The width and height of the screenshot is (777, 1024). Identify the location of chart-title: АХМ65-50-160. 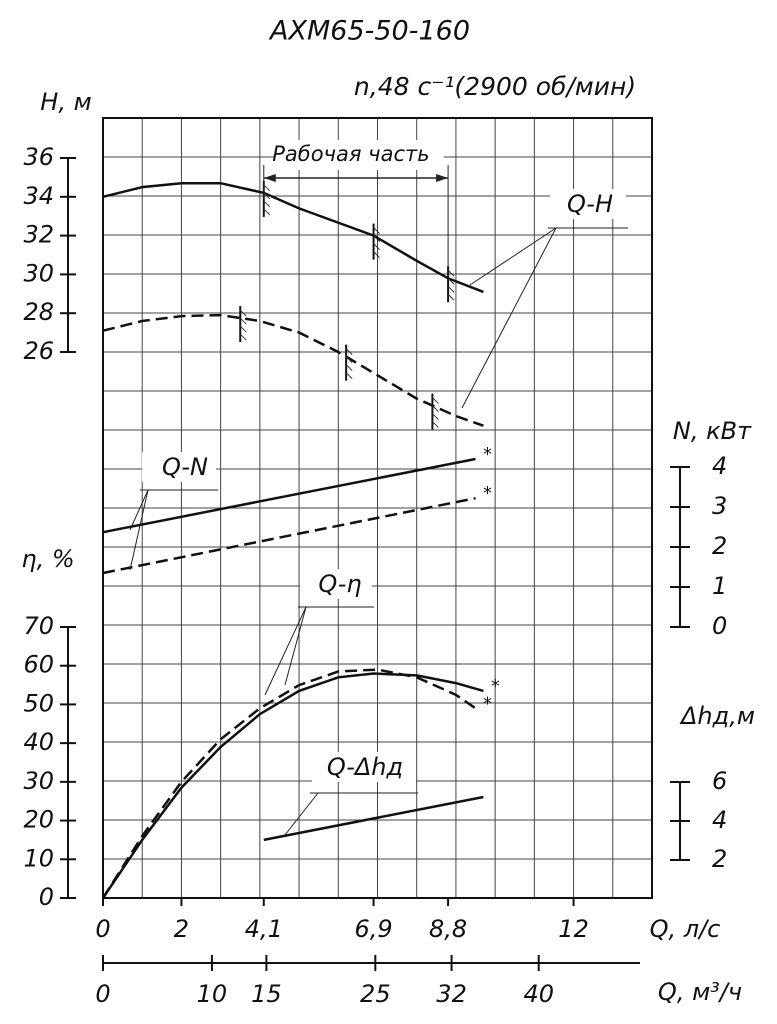
(369, 31).